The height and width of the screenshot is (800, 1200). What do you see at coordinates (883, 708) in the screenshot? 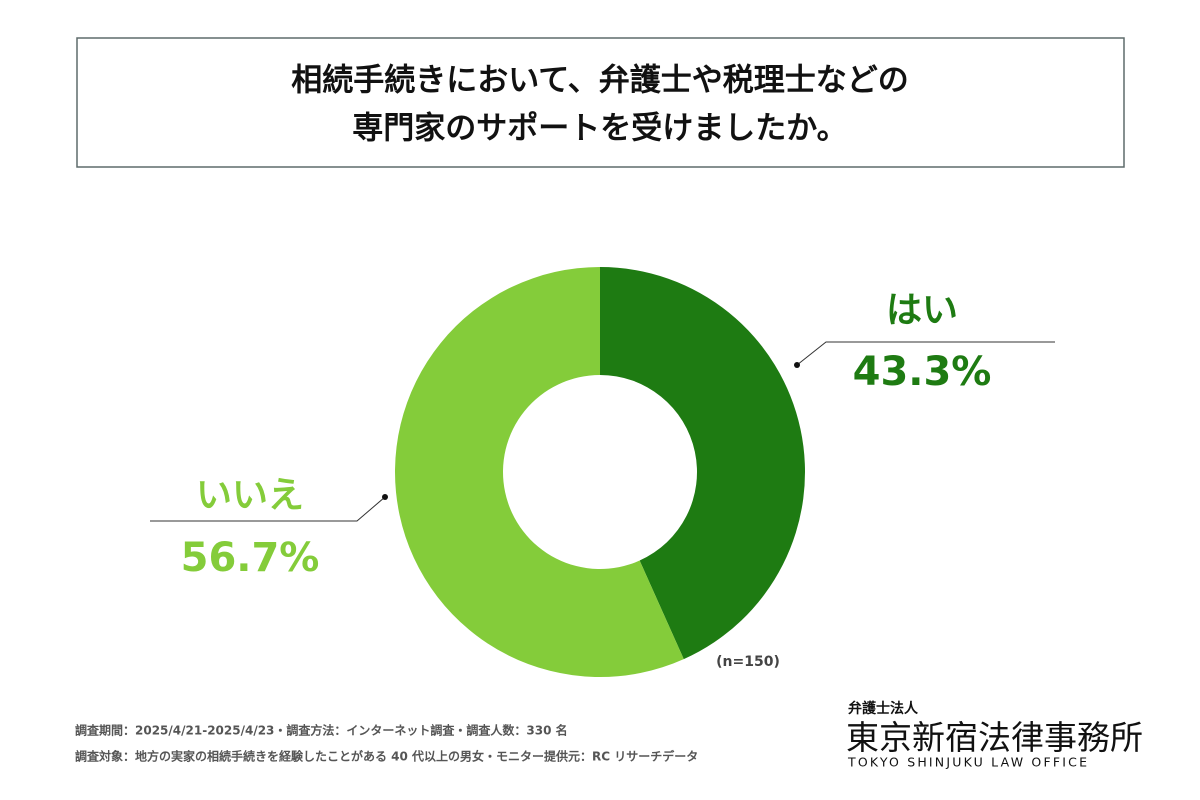
I see `logo-top: 弁護士法人` at bounding box center [883, 708].